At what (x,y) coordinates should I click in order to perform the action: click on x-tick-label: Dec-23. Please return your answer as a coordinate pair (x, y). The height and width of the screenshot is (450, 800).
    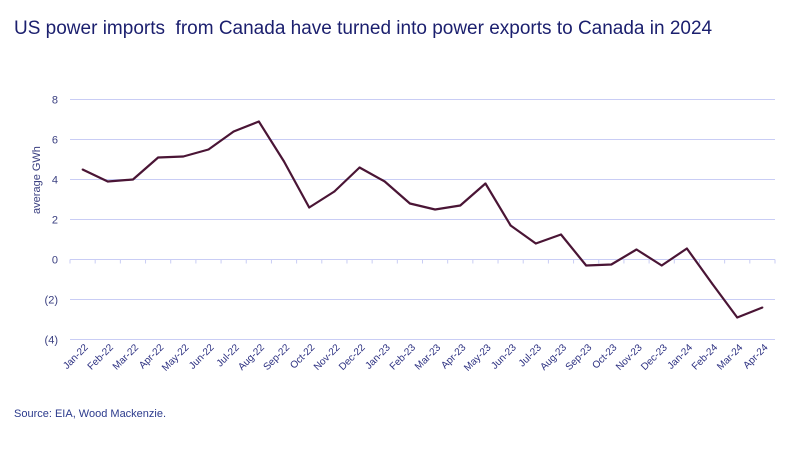
    Looking at the image, I should click on (654, 357).